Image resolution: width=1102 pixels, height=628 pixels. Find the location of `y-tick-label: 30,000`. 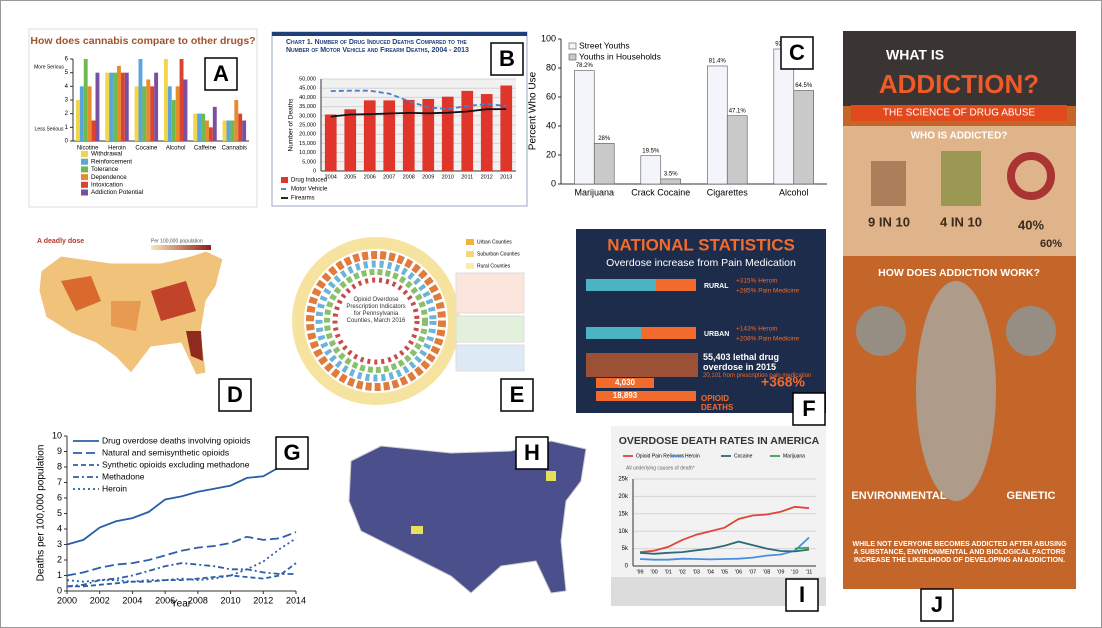

y-tick-label: 30,000 is located at coordinates (307, 116).